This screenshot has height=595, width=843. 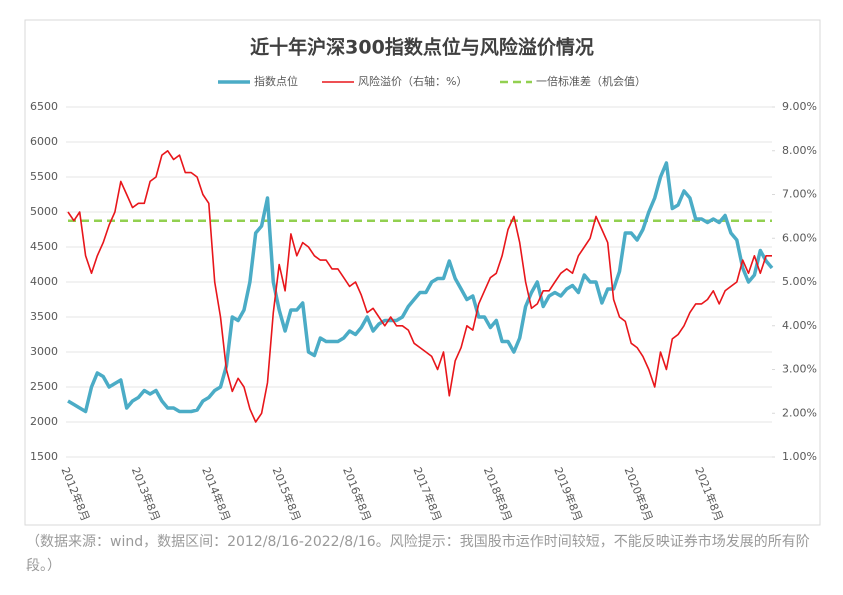 I want to click on y-tick-label: 3500, so click(x=44, y=316).